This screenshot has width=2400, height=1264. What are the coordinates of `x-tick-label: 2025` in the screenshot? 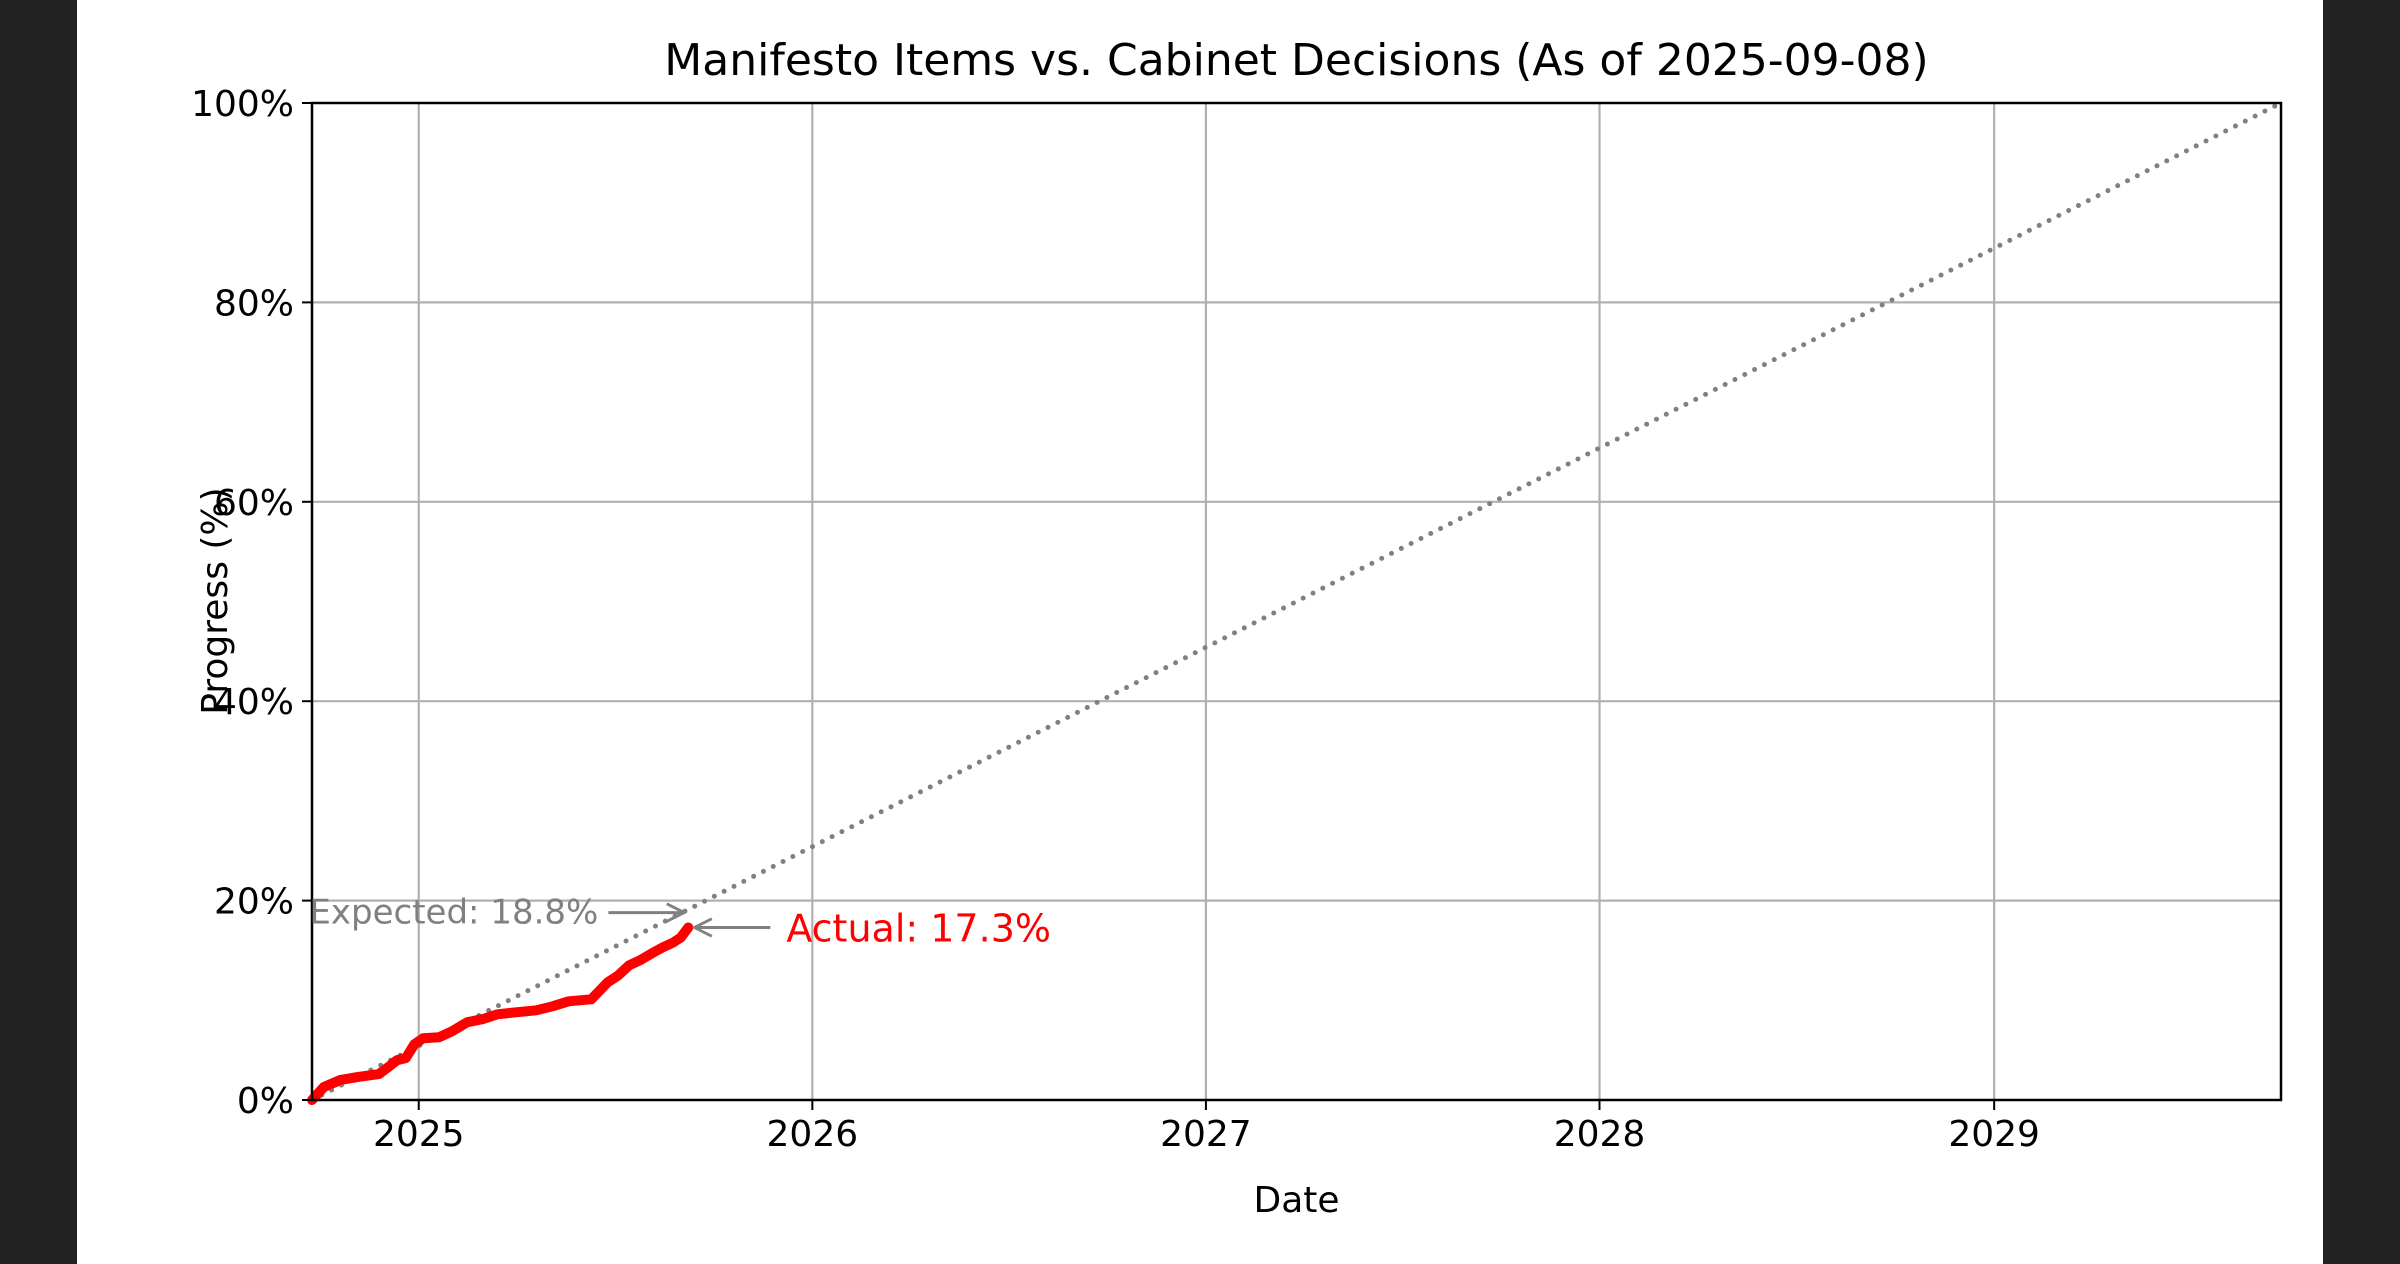 It's located at (419, 1134).